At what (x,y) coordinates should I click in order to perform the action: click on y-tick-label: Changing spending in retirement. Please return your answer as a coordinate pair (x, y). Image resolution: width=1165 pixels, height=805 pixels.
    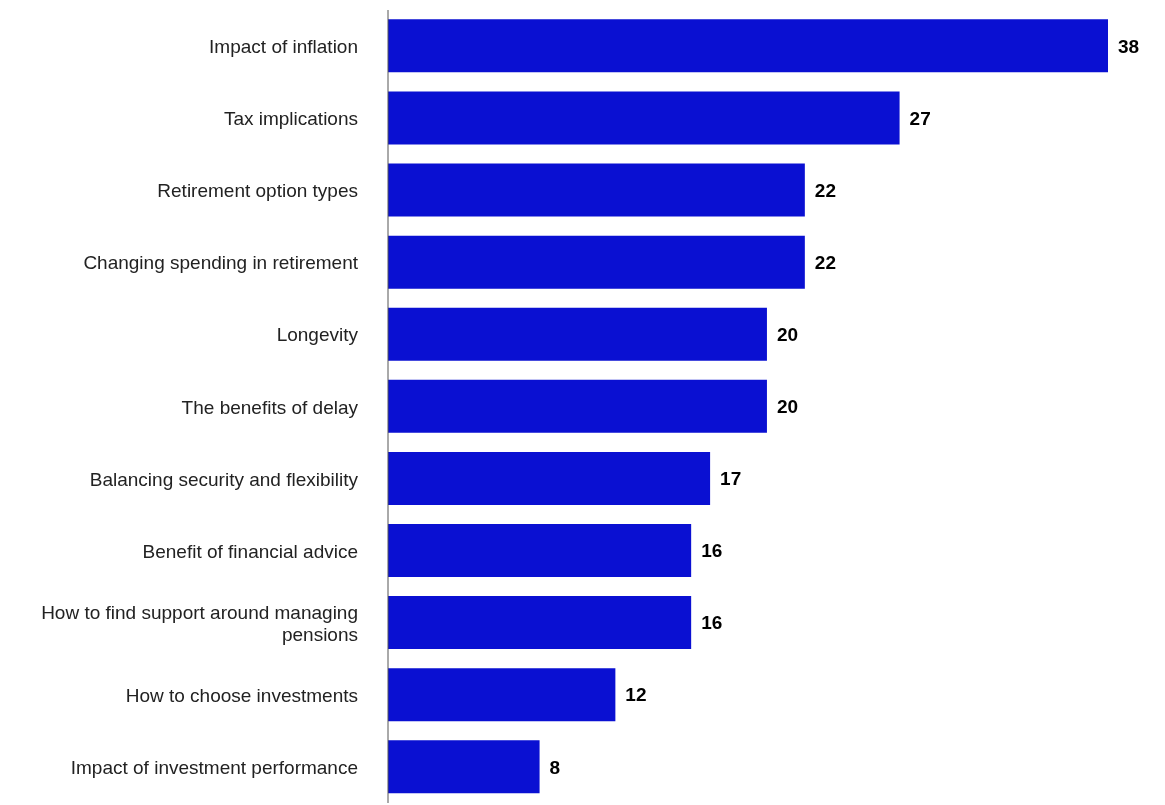
    Looking at the image, I should click on (221, 262).